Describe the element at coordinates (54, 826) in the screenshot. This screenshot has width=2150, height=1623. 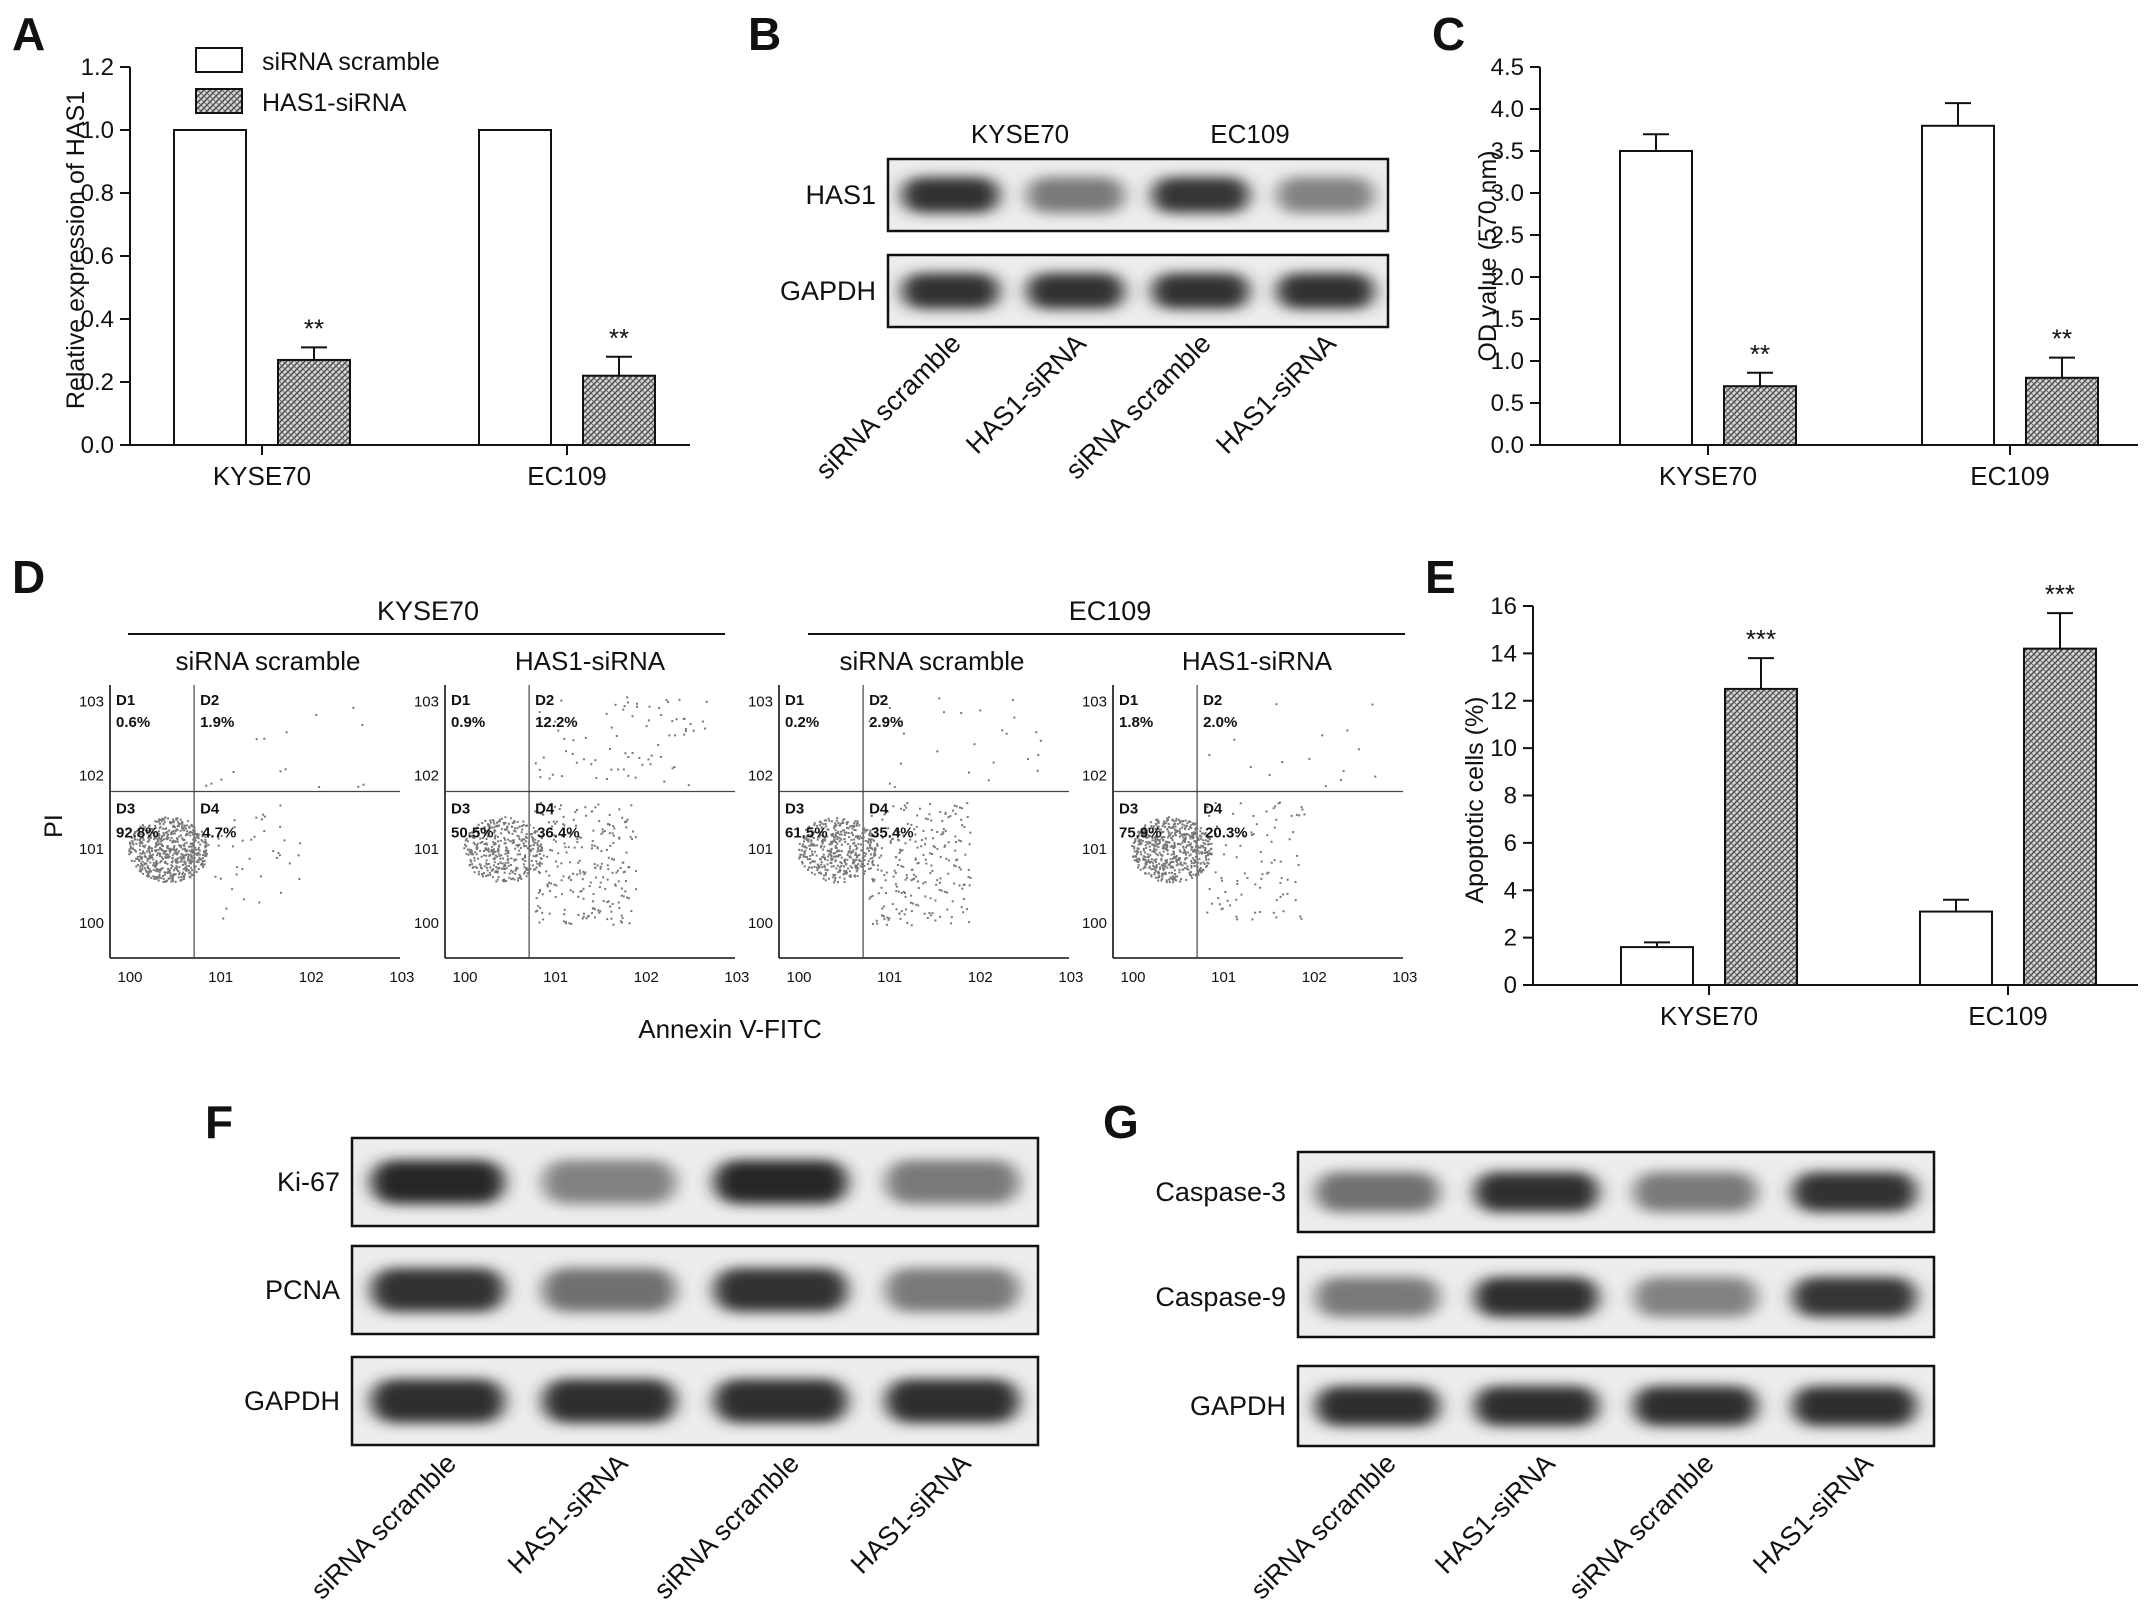
I see `y-axis-label-d: PI` at that location.